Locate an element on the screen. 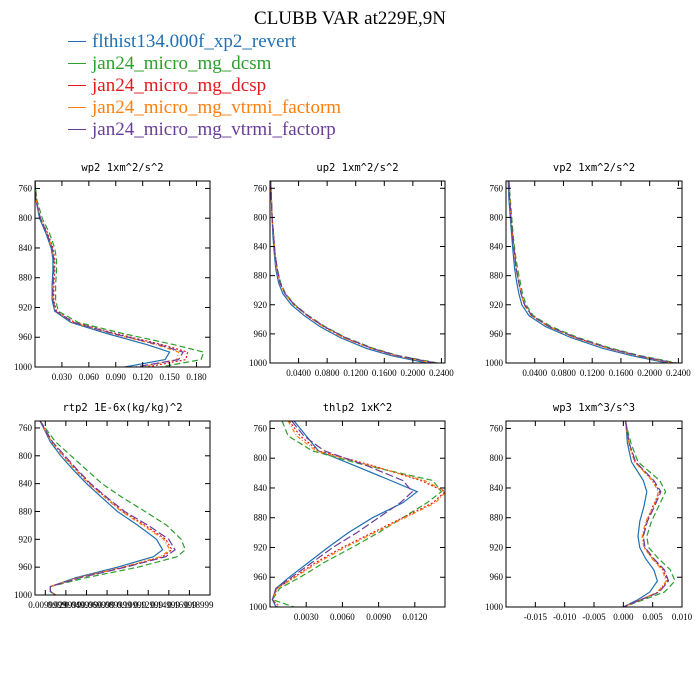 This screenshot has height=700, width=700. x-tick-label: 0.18999 is located at coordinates (199, 605).